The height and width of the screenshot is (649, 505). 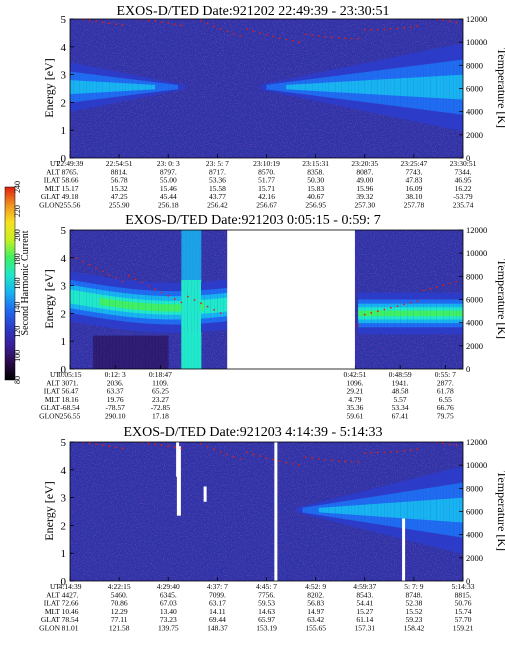 I want to click on ephemeris-value: 6345., so click(x=168, y=594).